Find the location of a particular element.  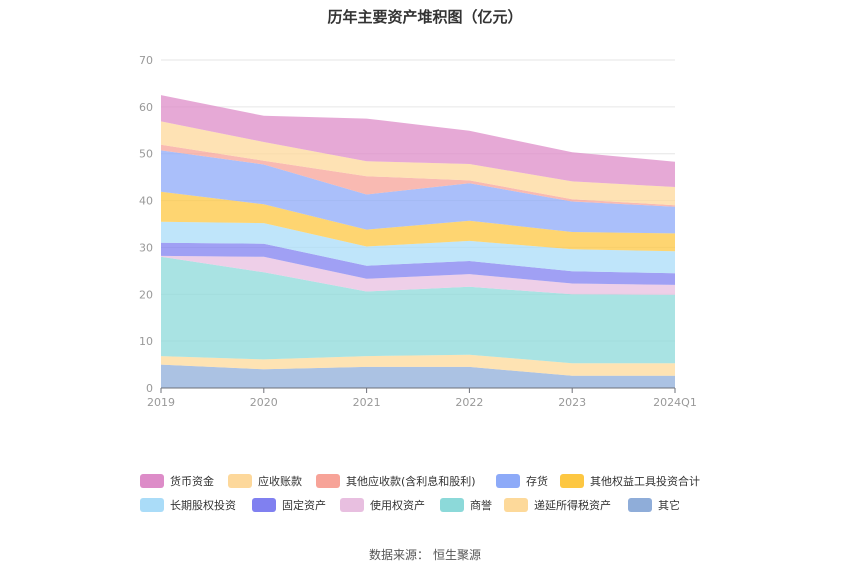

data-source: 数据来源： 恒生聚源 is located at coordinates (425, 554).